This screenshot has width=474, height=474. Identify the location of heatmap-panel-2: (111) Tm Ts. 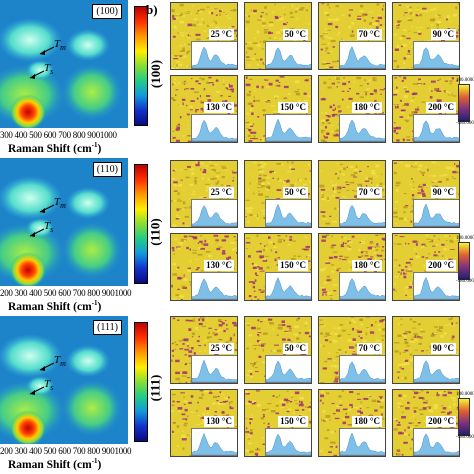
(65, 380).